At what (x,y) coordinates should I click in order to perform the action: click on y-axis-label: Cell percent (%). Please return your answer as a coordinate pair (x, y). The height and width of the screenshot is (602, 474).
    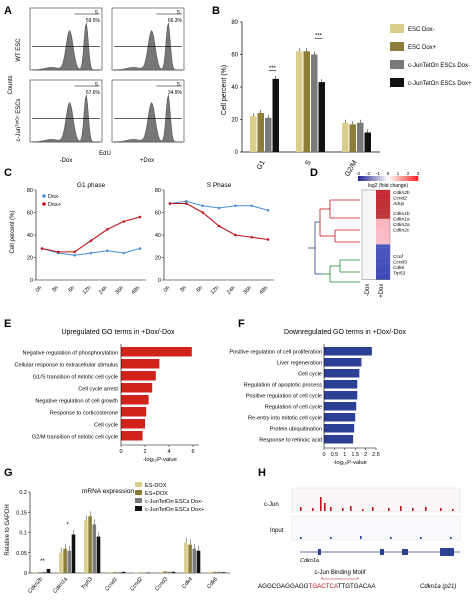
    Looking at the image, I should click on (224, 90).